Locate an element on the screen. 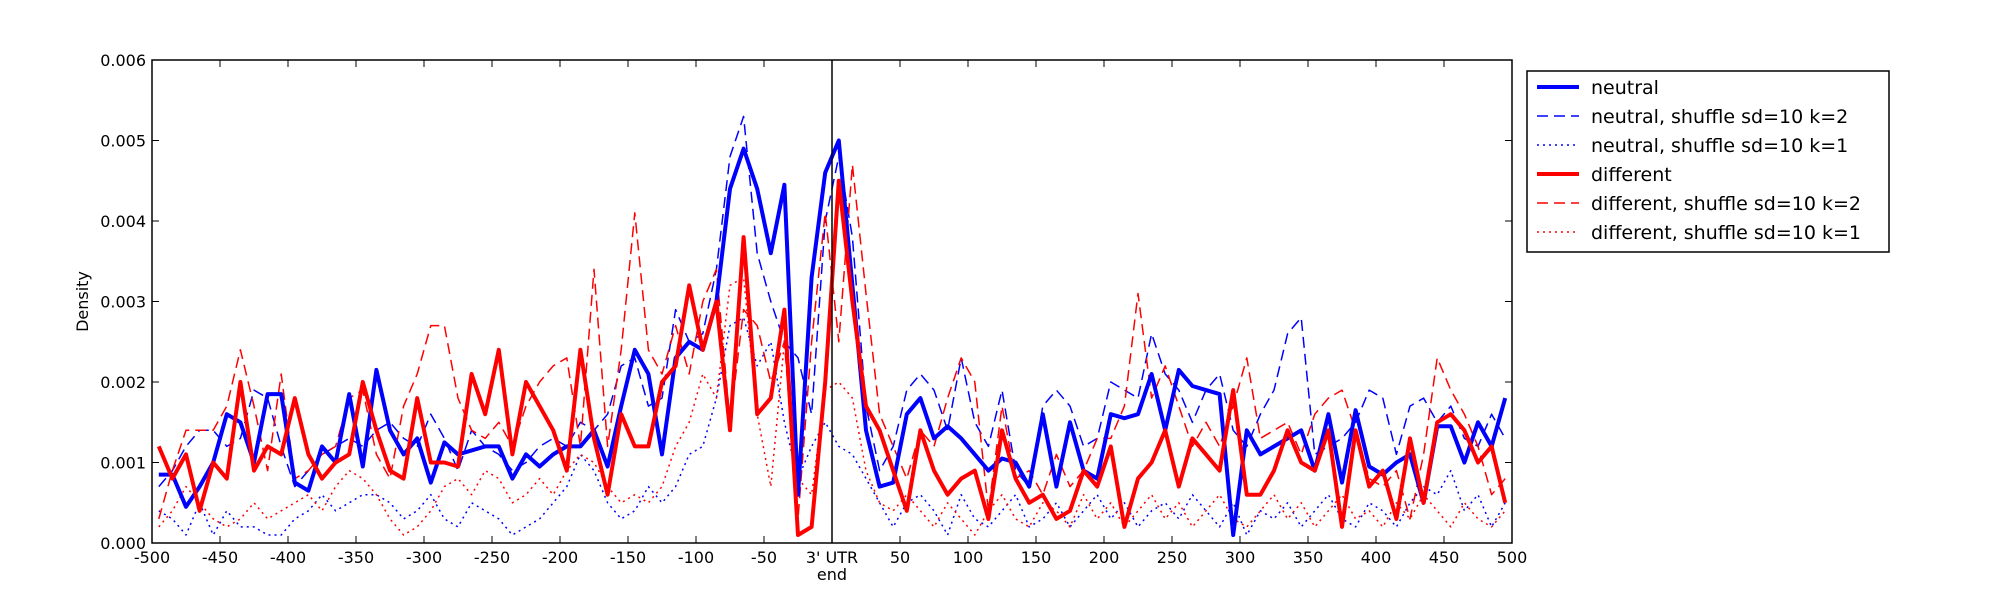 Image resolution: width=2000 pixels, height=600 pixels. x-tick-label: 300 is located at coordinates (1240, 557).